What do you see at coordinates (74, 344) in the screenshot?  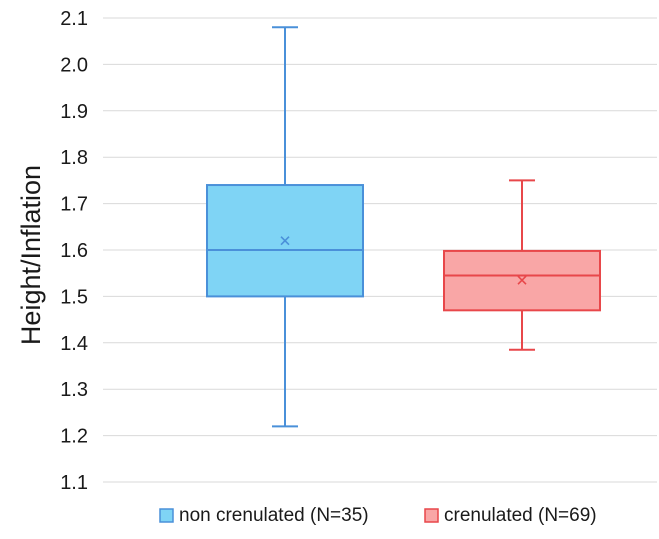 I see `y-tick-label: 1.4` at bounding box center [74, 344].